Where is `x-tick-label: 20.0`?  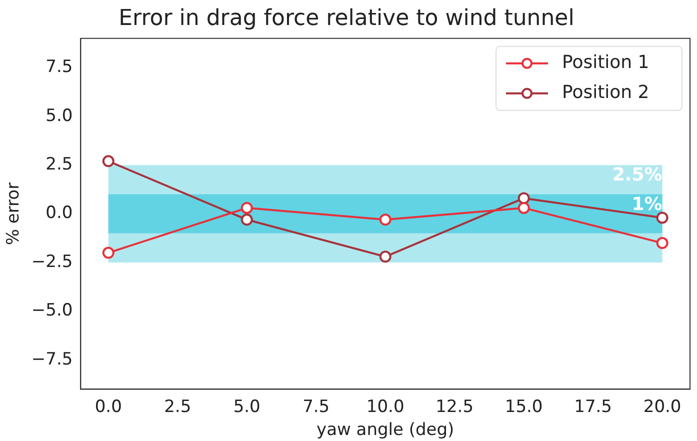
x-tick-label: 20.0 is located at coordinates (662, 406).